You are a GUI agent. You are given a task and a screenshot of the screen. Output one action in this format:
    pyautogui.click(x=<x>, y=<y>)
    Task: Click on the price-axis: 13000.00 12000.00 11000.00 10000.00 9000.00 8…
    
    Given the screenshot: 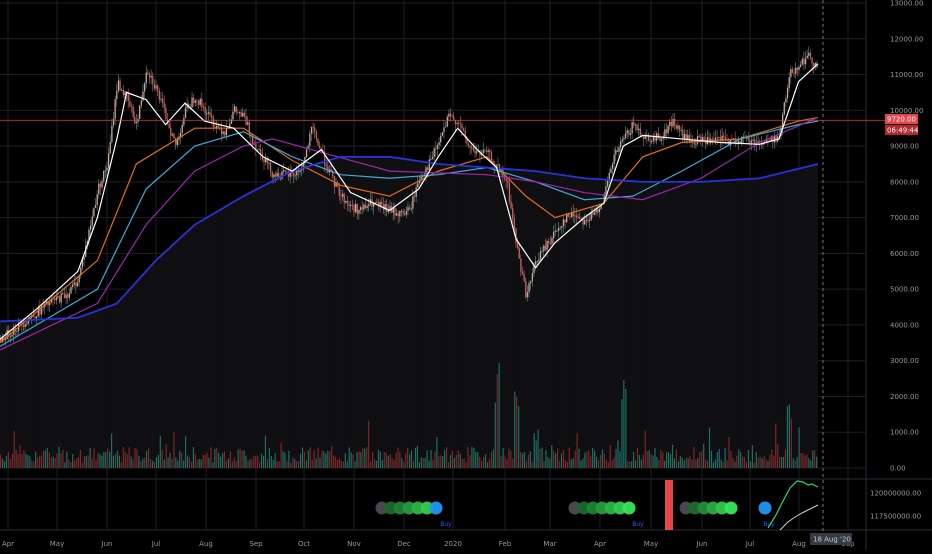 What is the action you would take?
    pyautogui.click(x=896, y=260)
    